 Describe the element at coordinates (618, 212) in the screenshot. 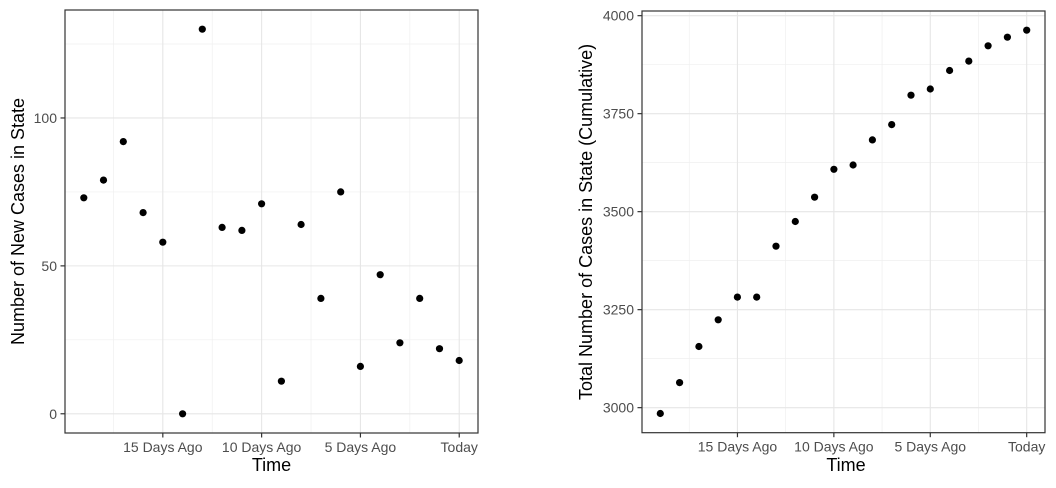

I see `y-tick-label: 3500` at that location.